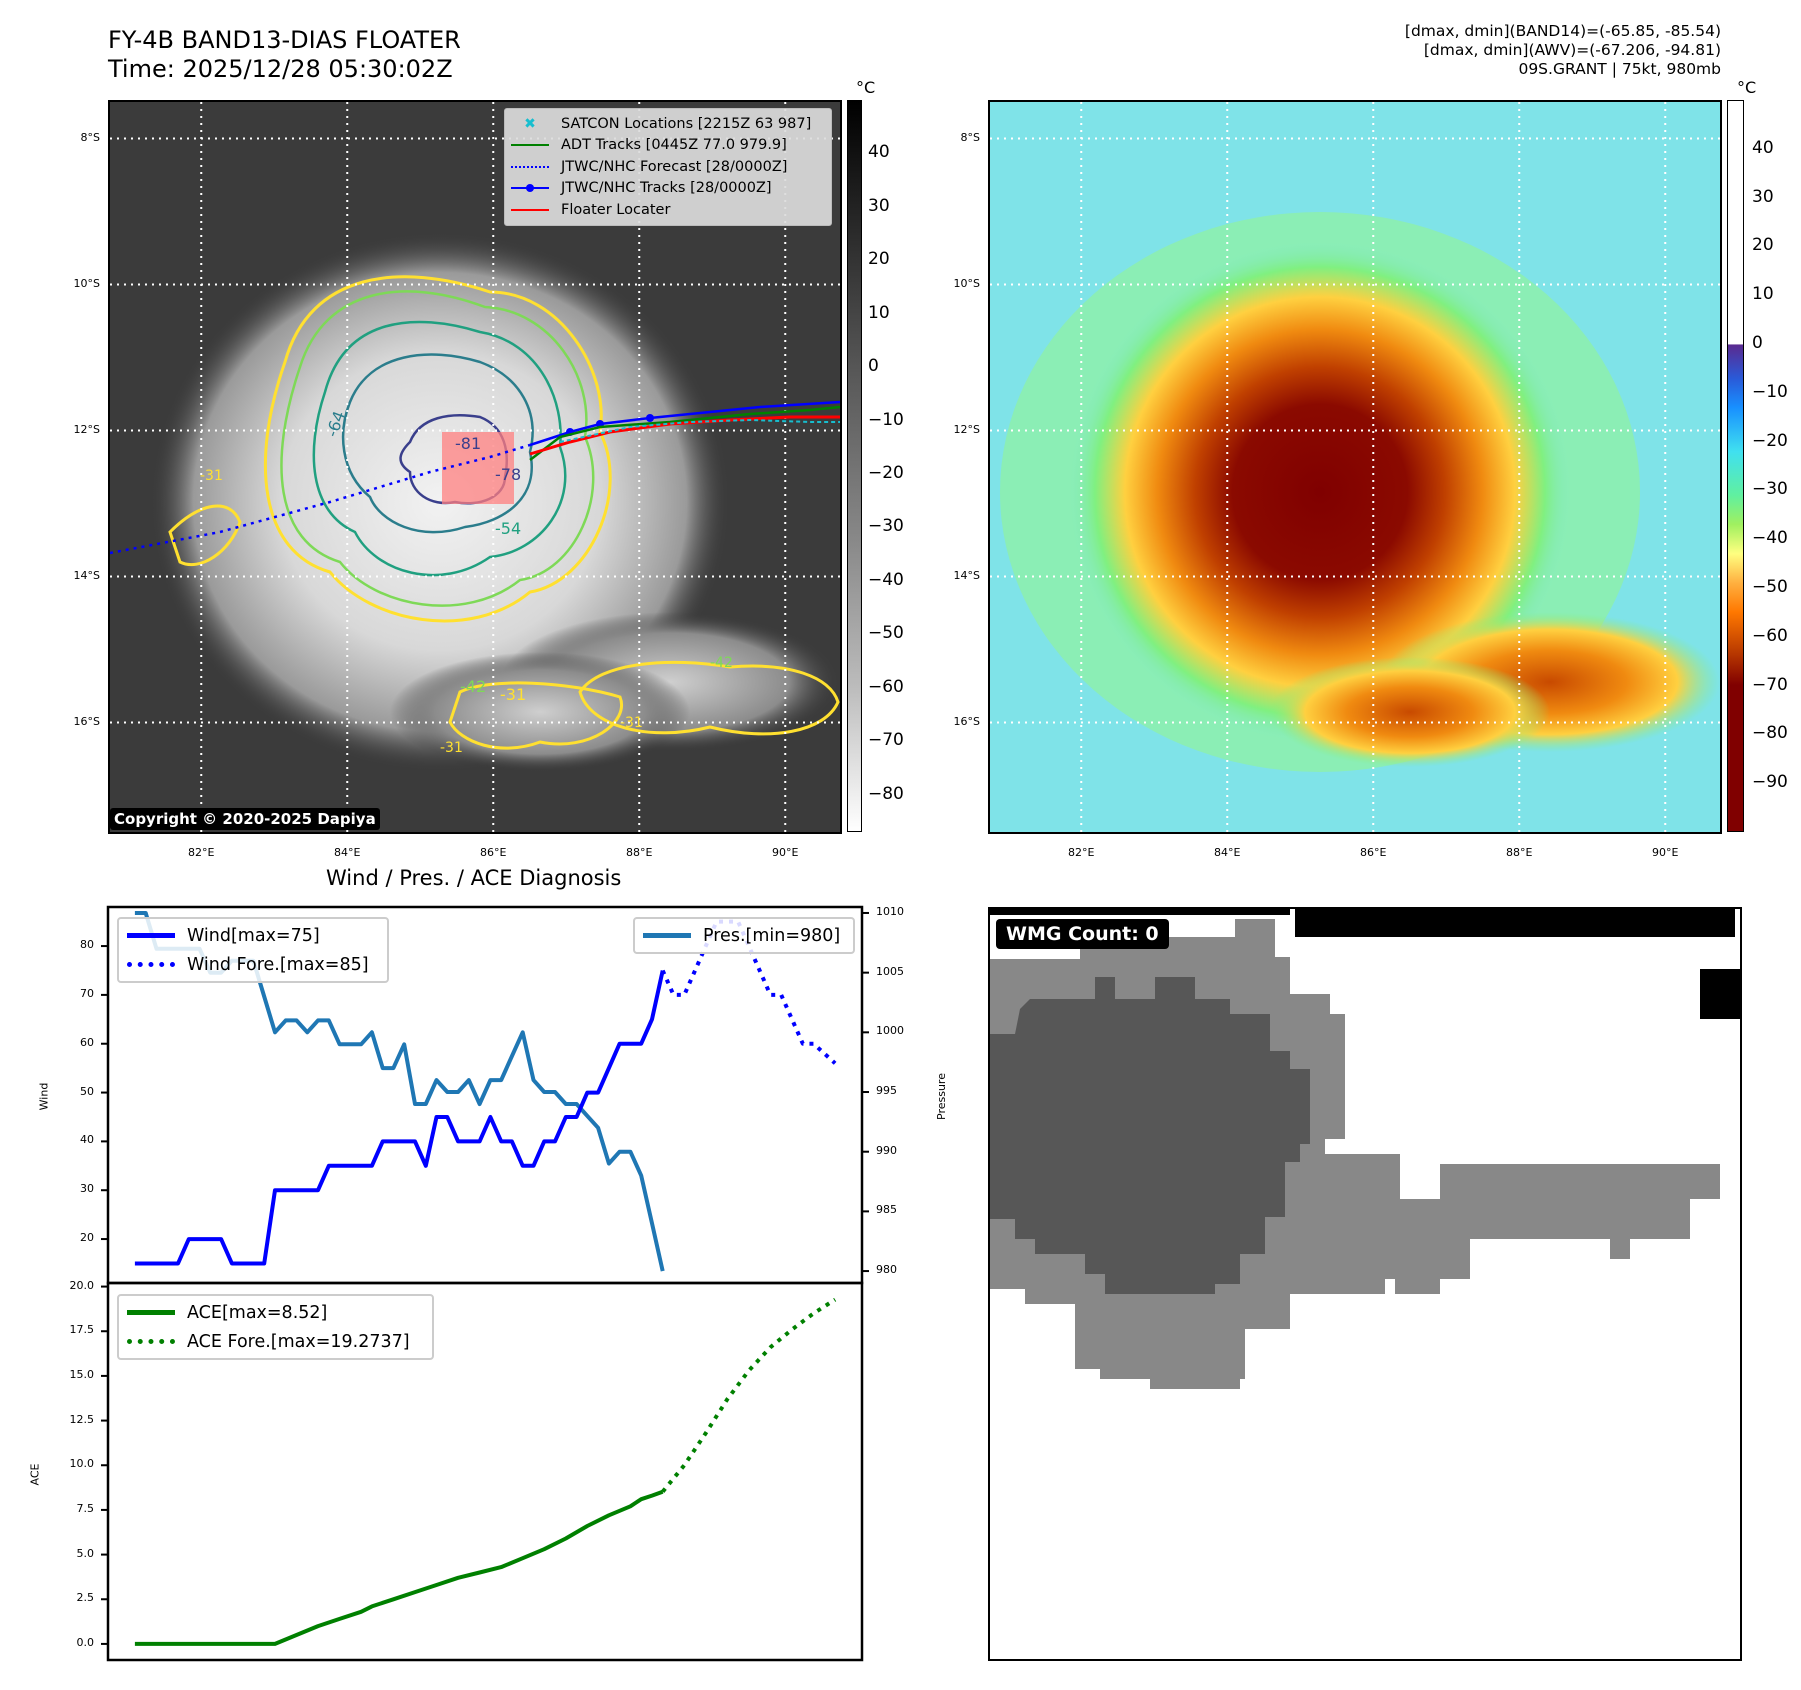 The width and height of the screenshot is (1801, 1690). What do you see at coordinates (280, 69) in the screenshot?
I see `title-line-2: Time: 2025/12/28 05:30:02Z` at bounding box center [280, 69].